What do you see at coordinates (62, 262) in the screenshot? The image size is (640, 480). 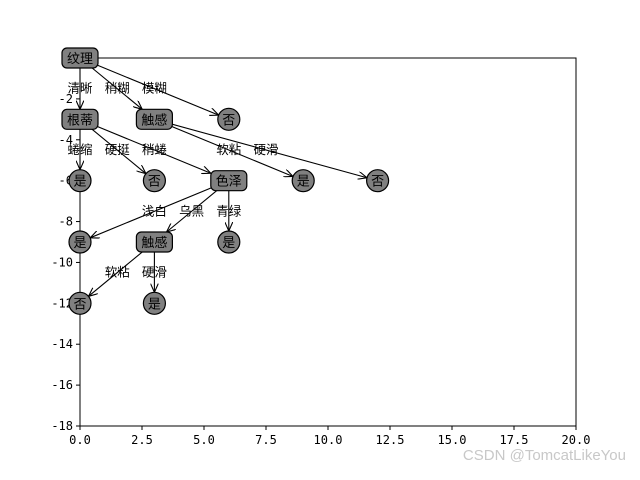 I see `y-tick-label: -10` at bounding box center [62, 262].